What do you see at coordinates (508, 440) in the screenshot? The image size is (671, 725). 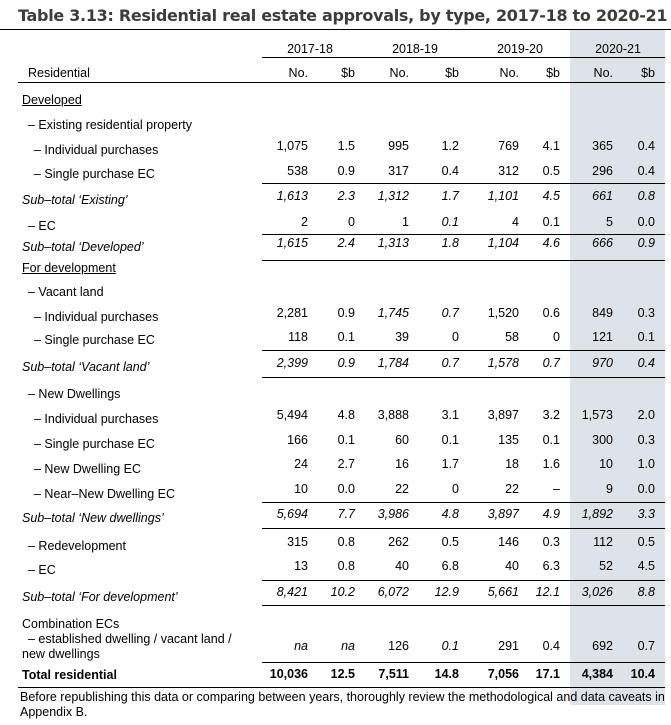 I see `table-cell: 135` at bounding box center [508, 440].